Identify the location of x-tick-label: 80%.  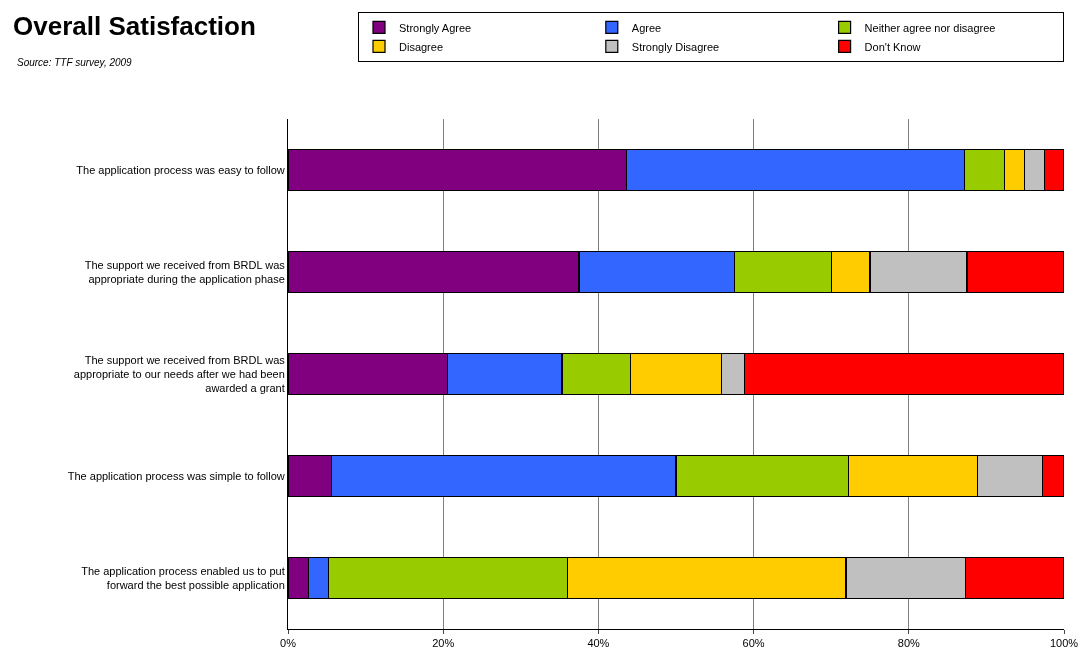
(909, 643).